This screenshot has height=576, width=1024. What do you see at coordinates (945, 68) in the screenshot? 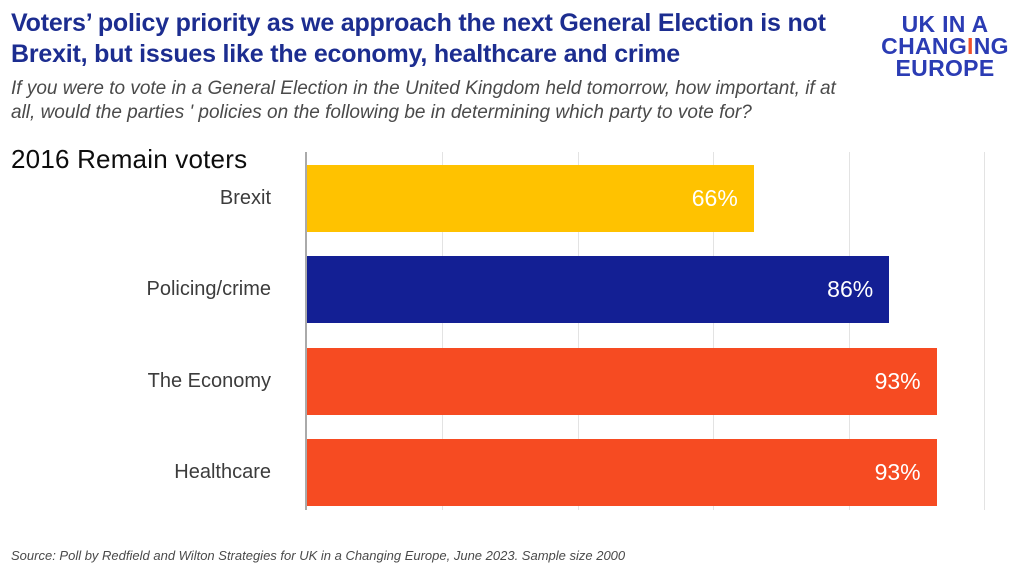
I see `logo-line-3: EUROPE` at bounding box center [945, 68].